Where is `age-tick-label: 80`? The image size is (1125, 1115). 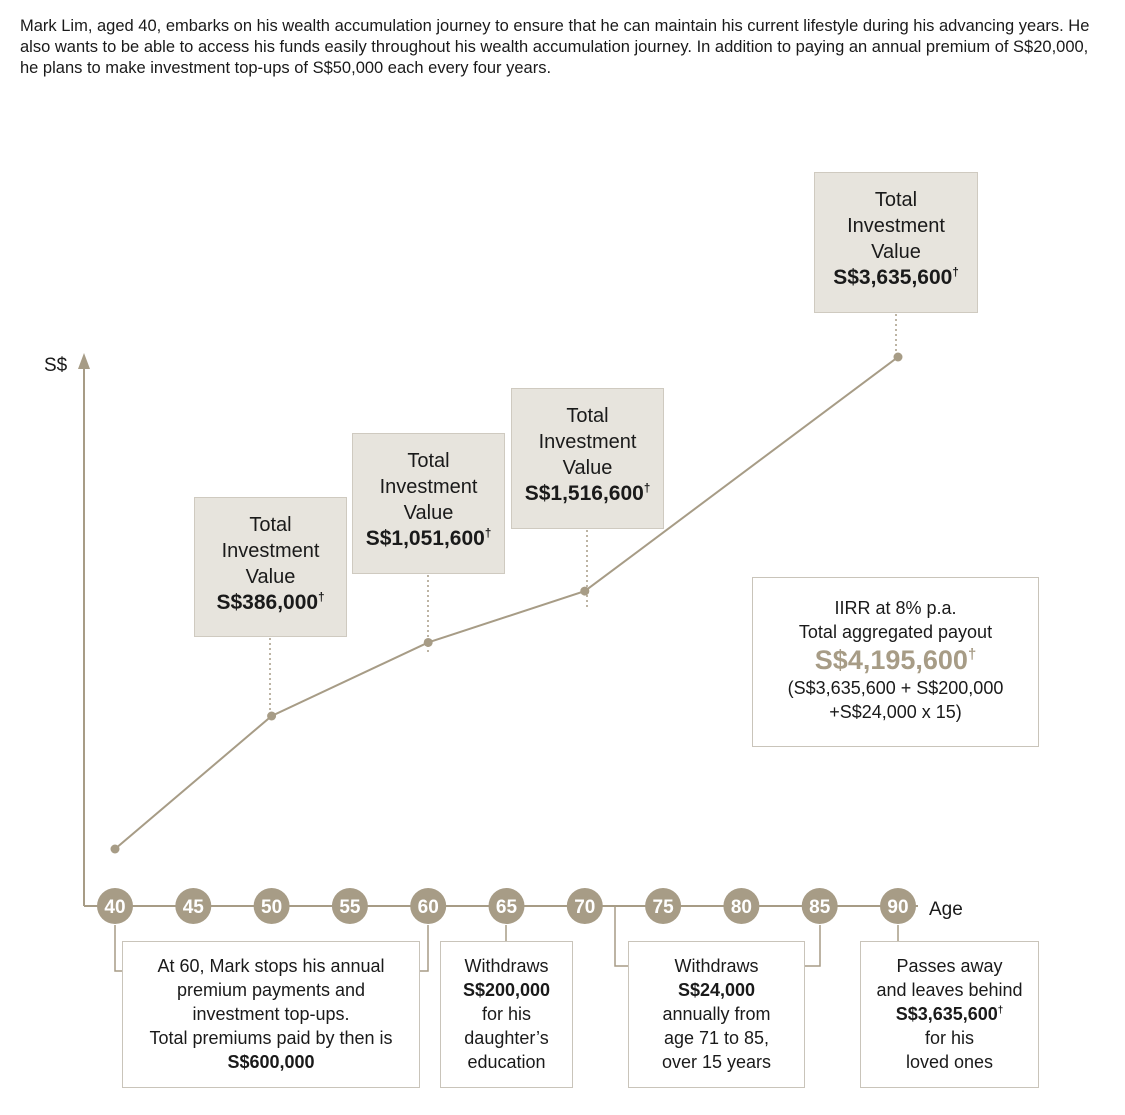 age-tick-label: 80 is located at coordinates (741, 907).